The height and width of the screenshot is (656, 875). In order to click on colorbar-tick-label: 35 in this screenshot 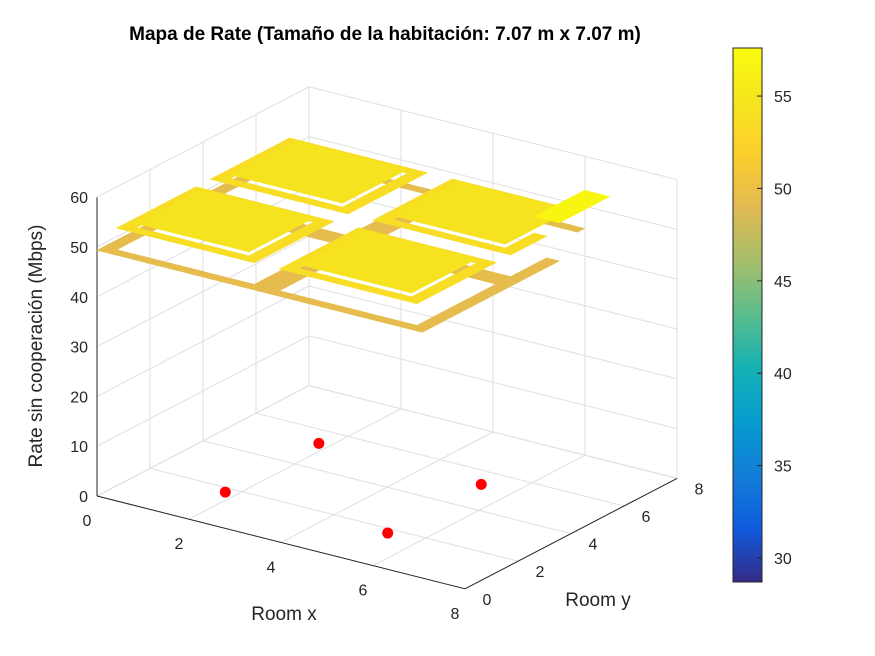, I will do `click(783, 467)`.